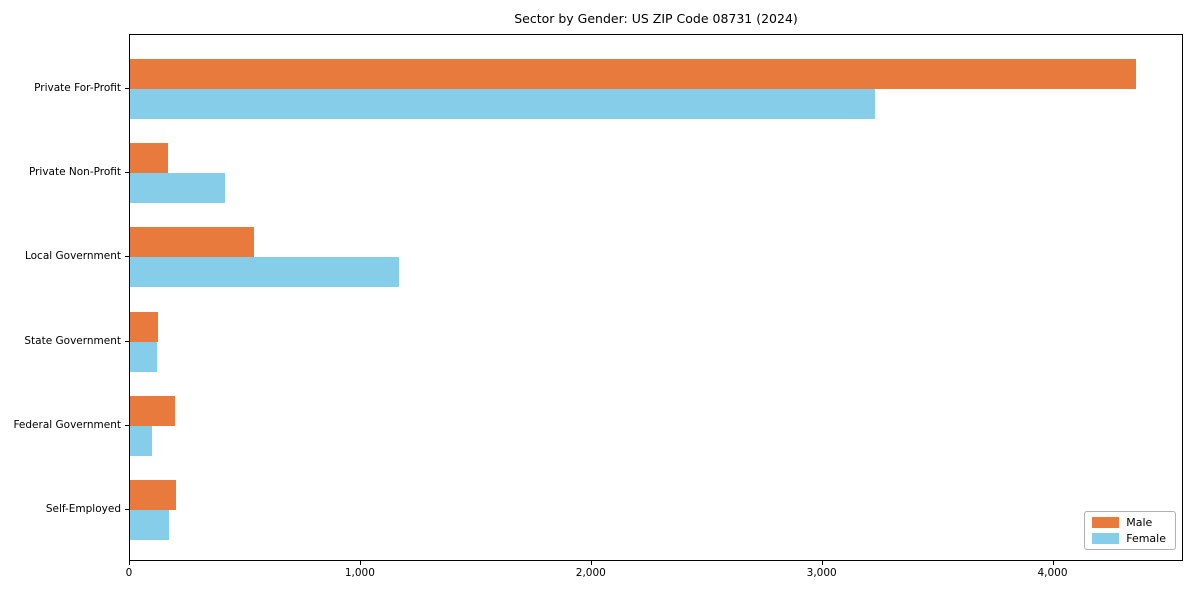 This screenshot has width=1200, height=600. What do you see at coordinates (359, 573) in the screenshot?
I see `x-tick-label: 1,000` at bounding box center [359, 573].